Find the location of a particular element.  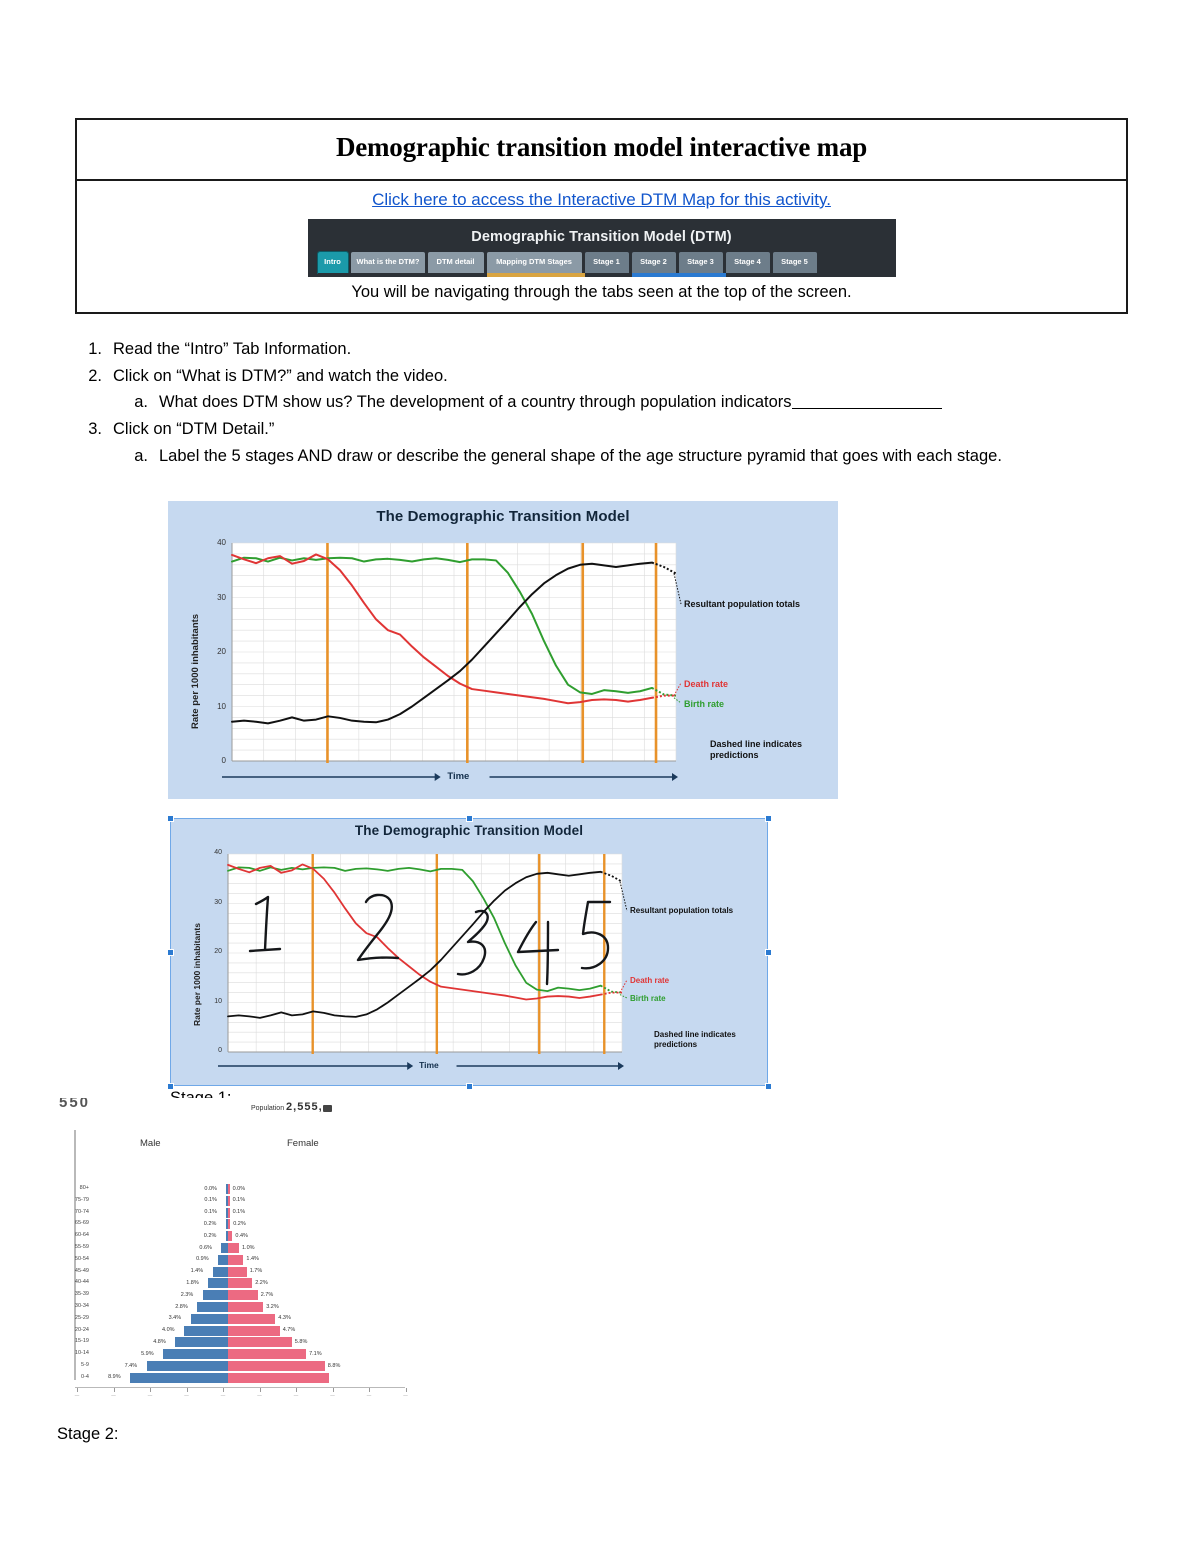

population-total-line: Population 2,555, is located at coordinates (292, 1107).